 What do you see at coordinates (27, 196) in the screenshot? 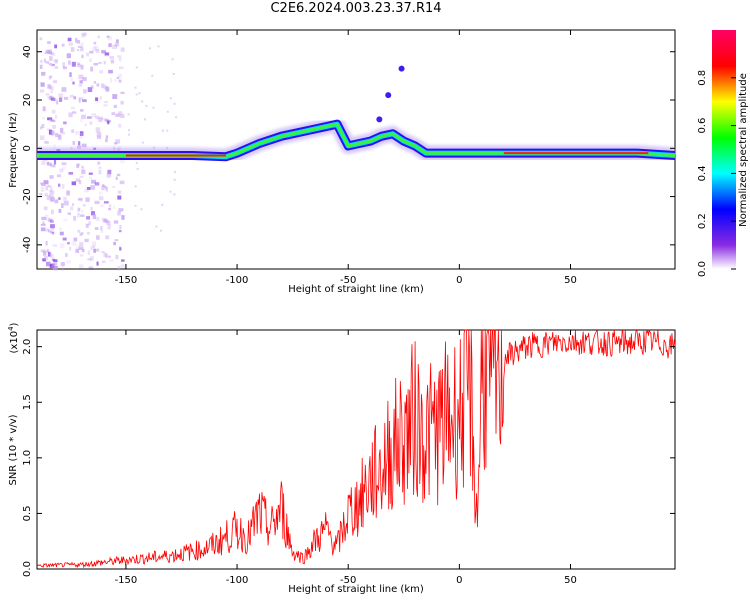
I see `y-tick-label: -20` at bounding box center [27, 196].